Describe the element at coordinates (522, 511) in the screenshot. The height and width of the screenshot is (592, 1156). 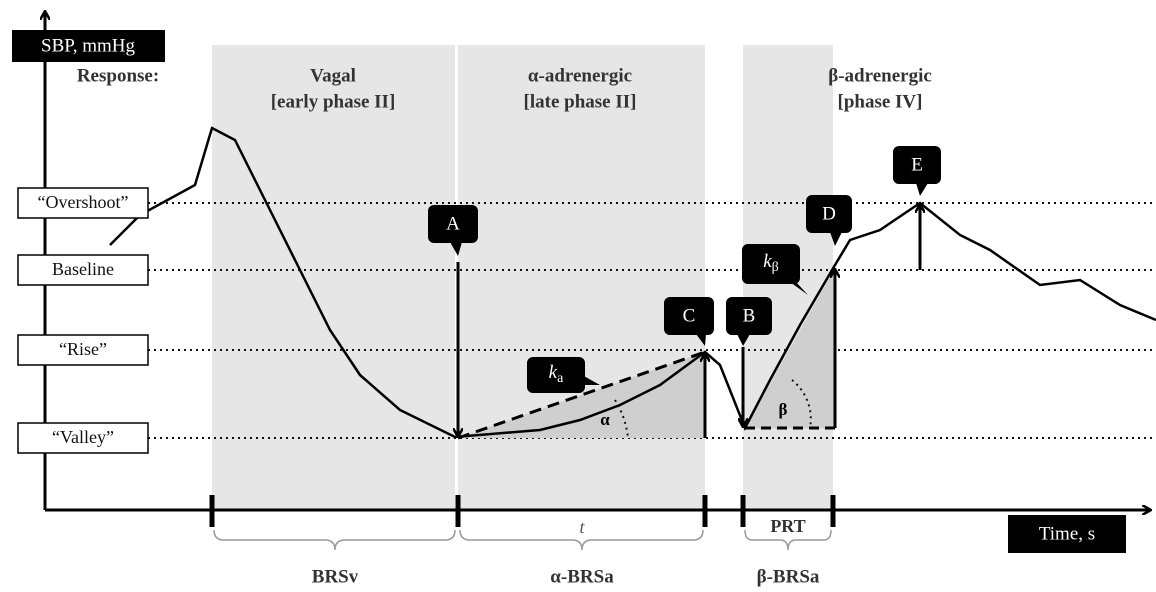
I see `axis-ticks` at that location.